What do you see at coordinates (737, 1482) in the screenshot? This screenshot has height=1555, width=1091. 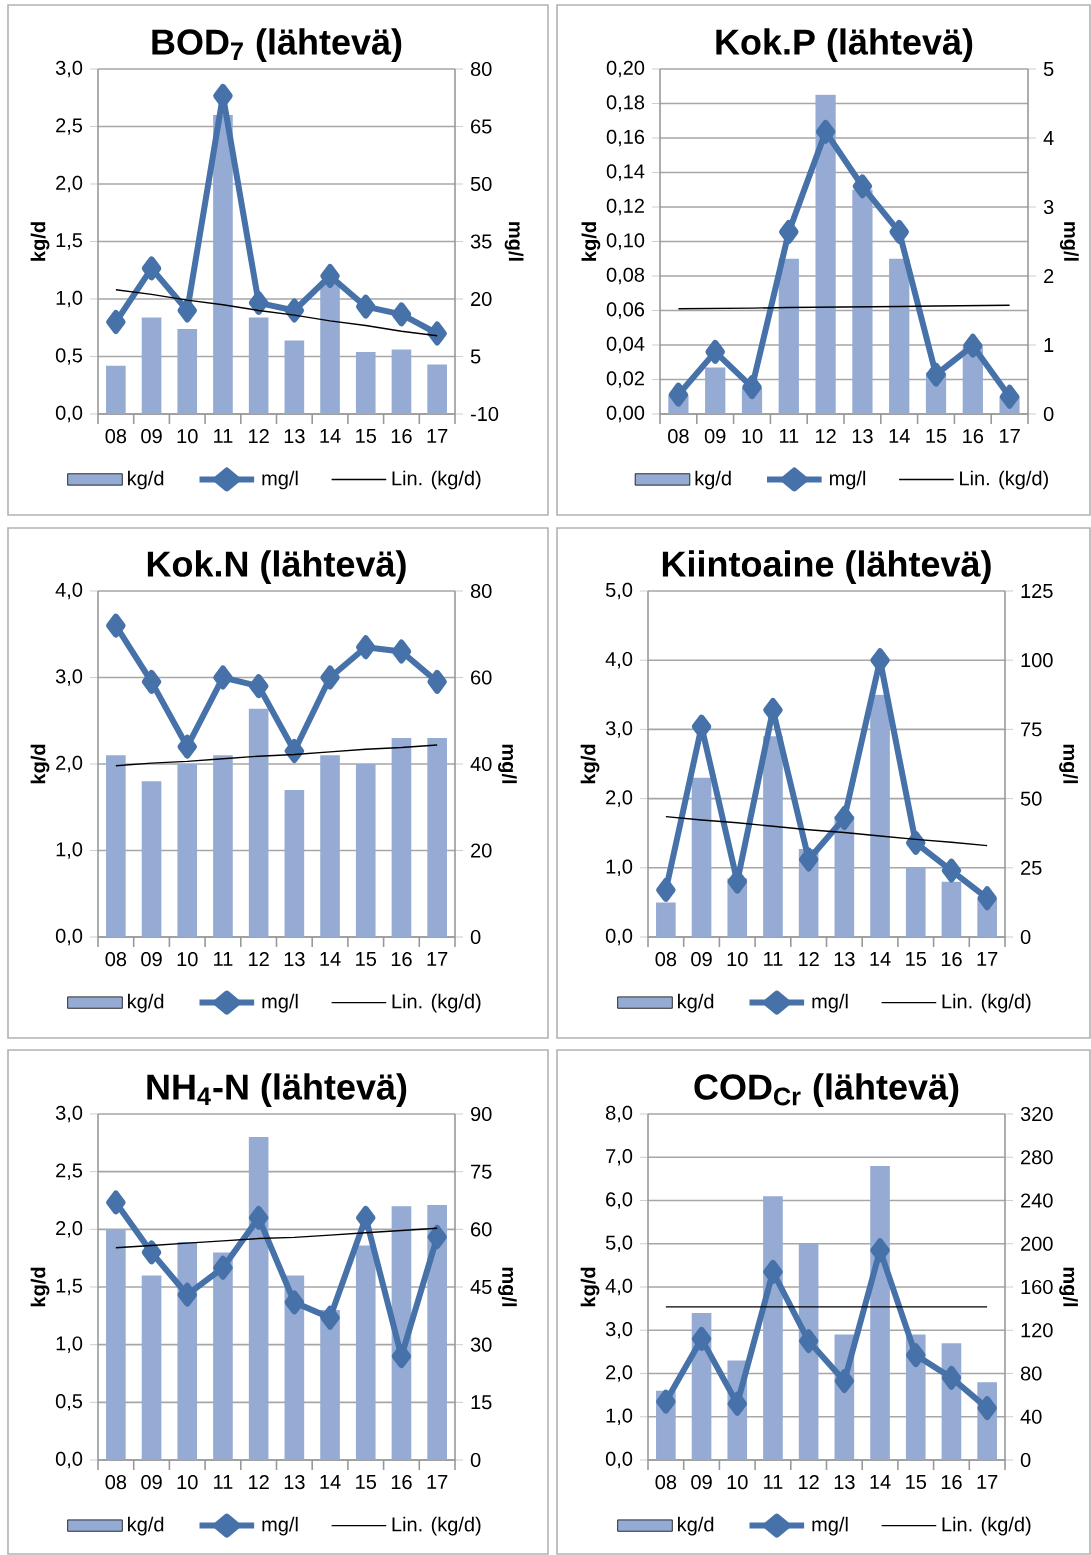 I see `x-tick-label: 10` at bounding box center [737, 1482].